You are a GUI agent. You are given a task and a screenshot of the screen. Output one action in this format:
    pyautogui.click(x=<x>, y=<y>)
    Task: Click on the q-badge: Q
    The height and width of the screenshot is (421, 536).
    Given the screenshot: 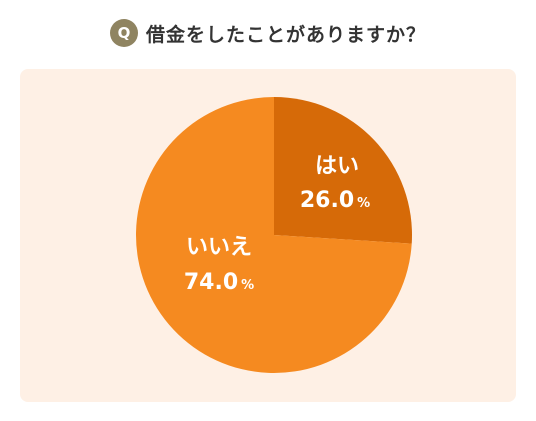 What is the action you would take?
    pyautogui.click(x=123, y=33)
    